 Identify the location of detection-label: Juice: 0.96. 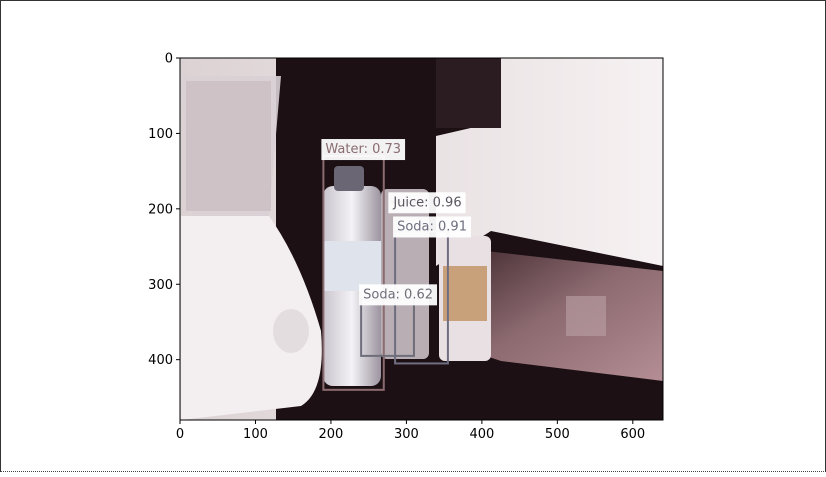
(426, 202).